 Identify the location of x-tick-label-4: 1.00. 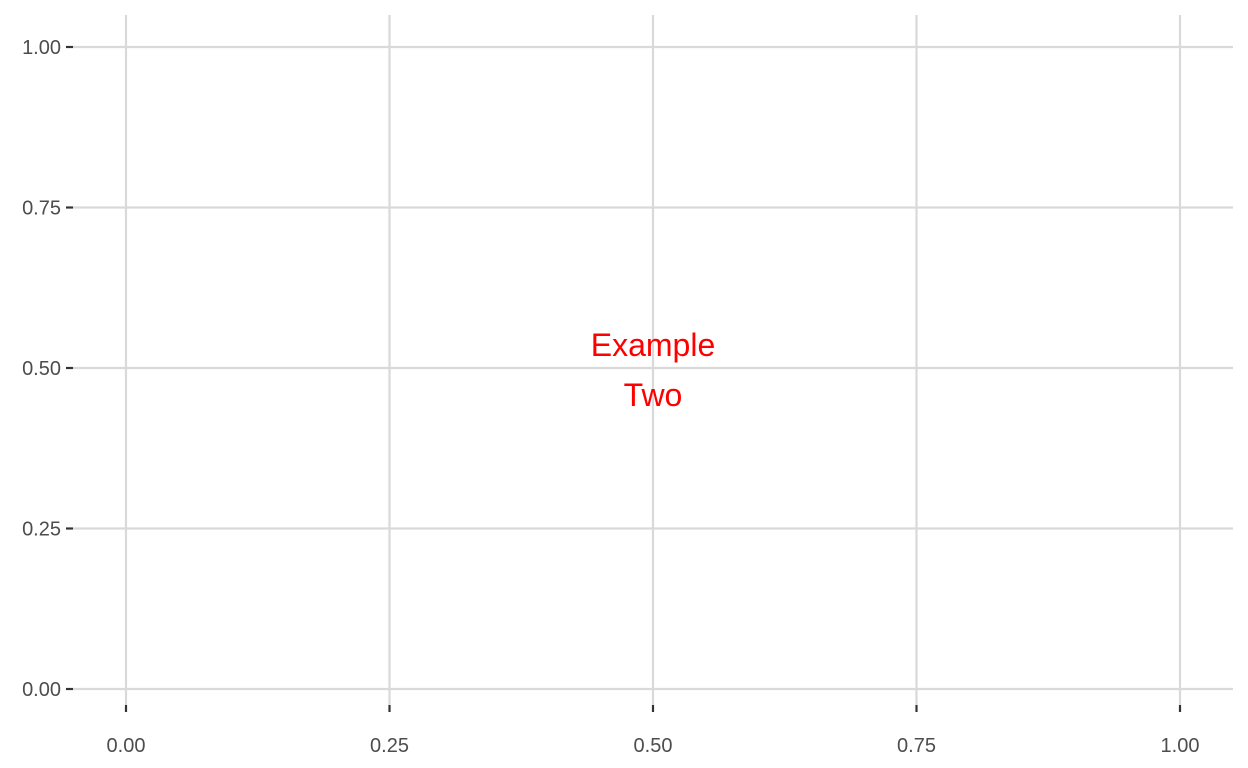
(1180, 746).